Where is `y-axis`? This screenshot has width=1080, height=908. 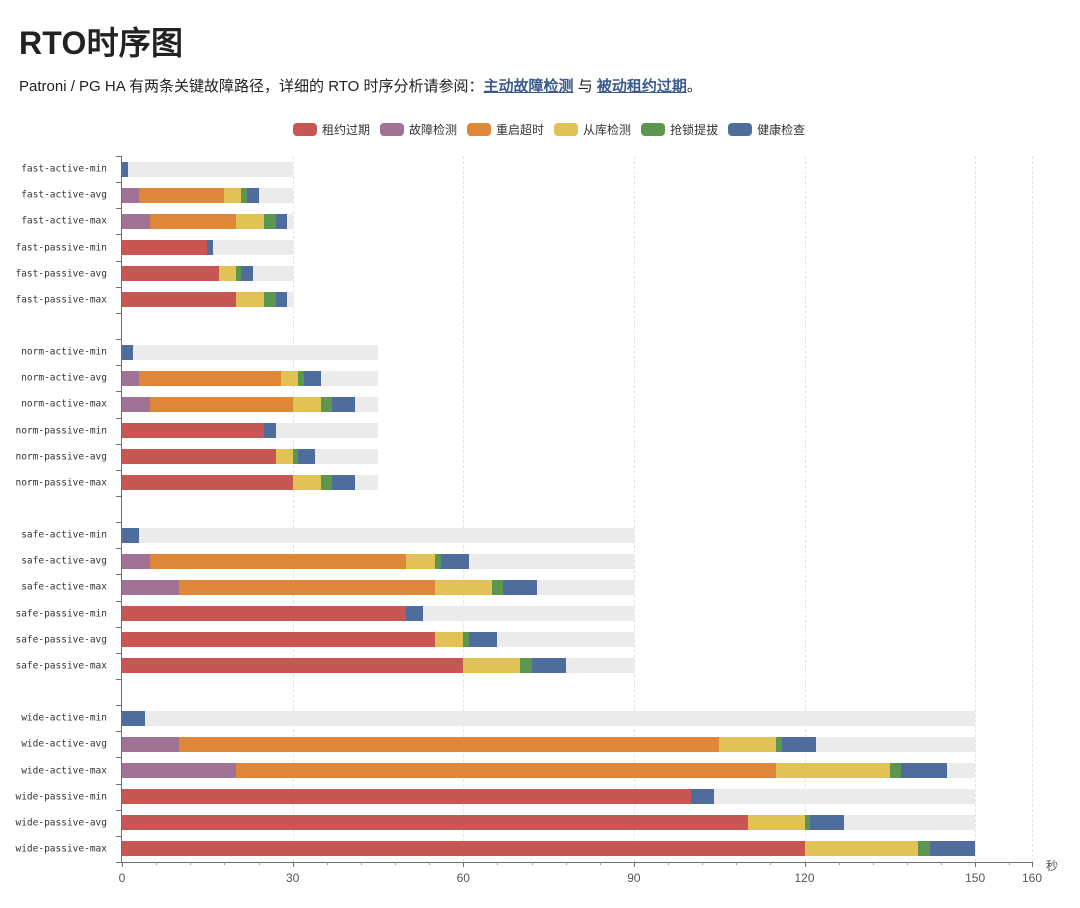
y-axis is located at coordinates (121, 509).